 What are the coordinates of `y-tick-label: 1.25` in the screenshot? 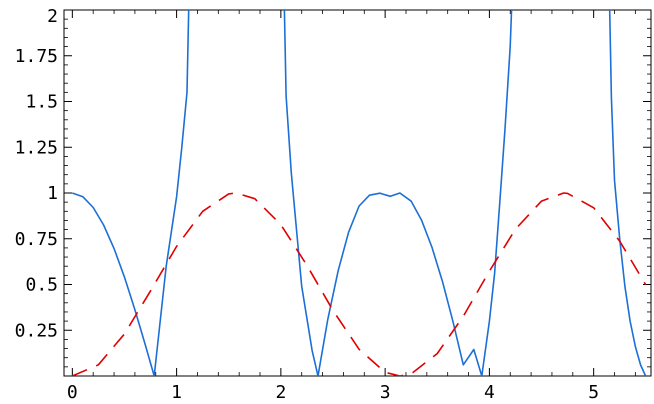 It's located at (36, 147).